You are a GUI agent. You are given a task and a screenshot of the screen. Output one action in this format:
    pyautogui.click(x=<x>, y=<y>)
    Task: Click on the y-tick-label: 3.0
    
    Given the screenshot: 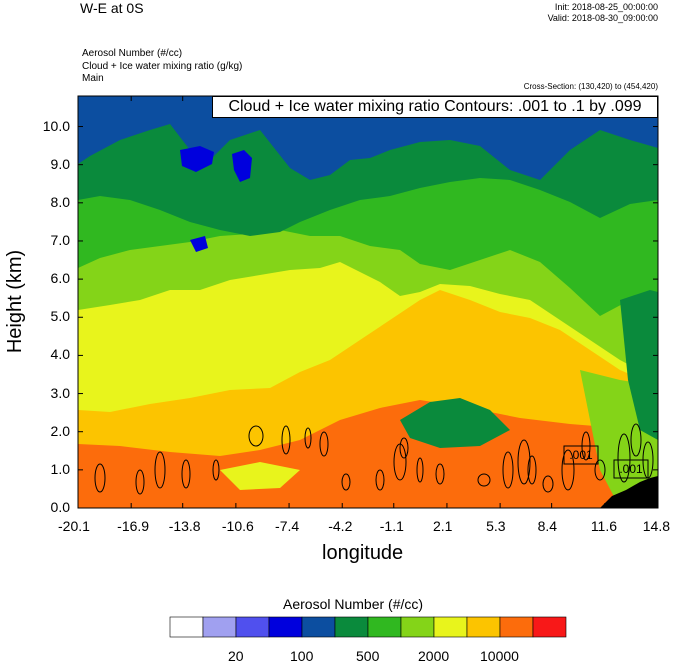 What is the action you would take?
    pyautogui.click(x=60, y=392)
    